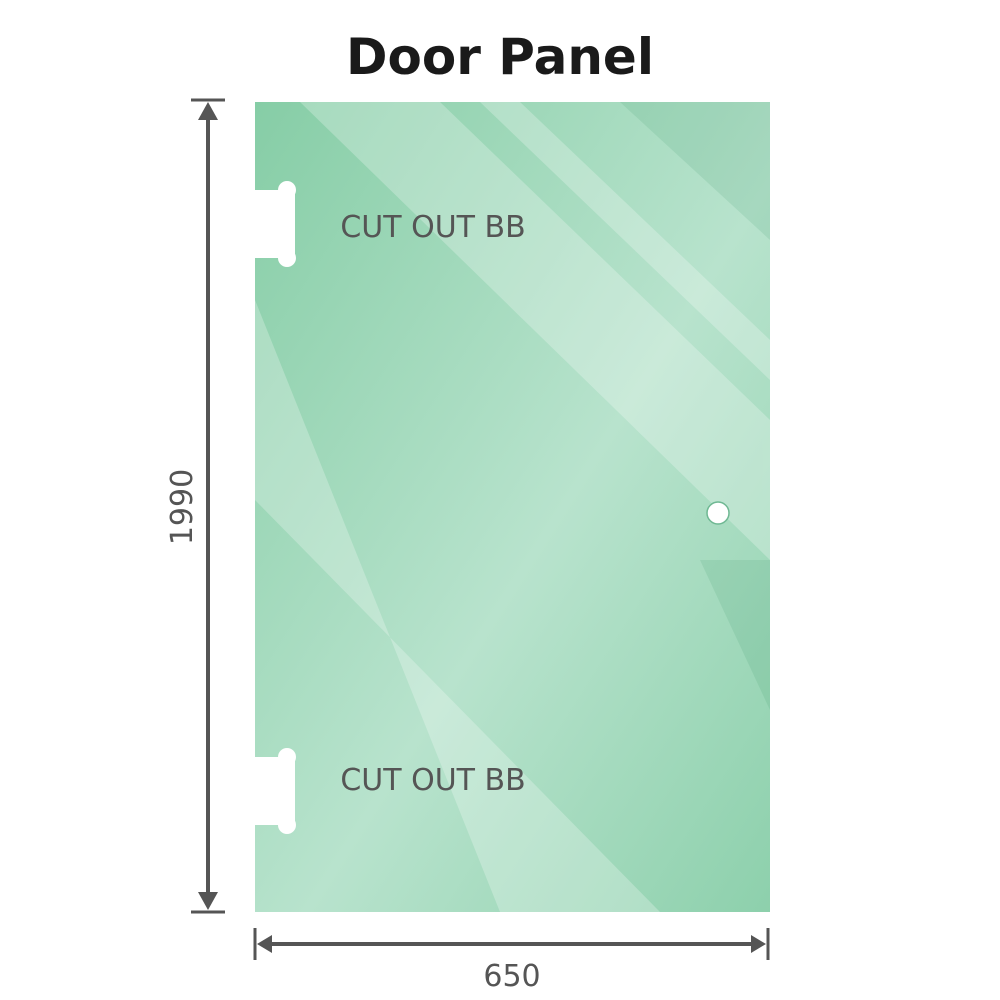  I want to click on cutout-top-label: CUT OUT BB, so click(432, 227).